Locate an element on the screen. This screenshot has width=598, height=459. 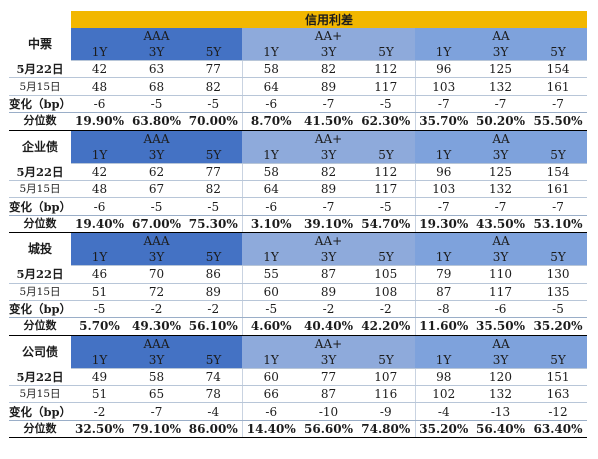
group-header-row: 中票 AAA AA+ AA is located at coordinates (298, 39).